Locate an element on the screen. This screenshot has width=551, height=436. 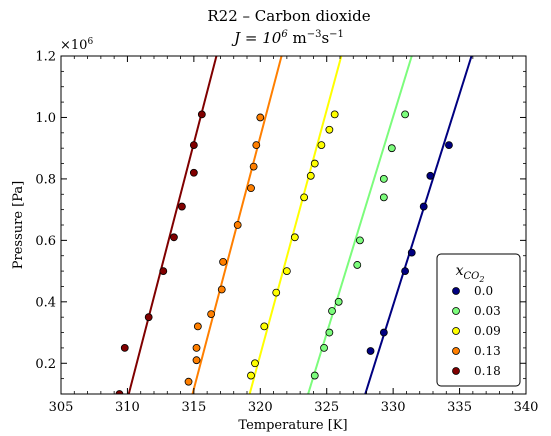
y-tick-label-0: 0.2 is located at coordinates (45, 364).